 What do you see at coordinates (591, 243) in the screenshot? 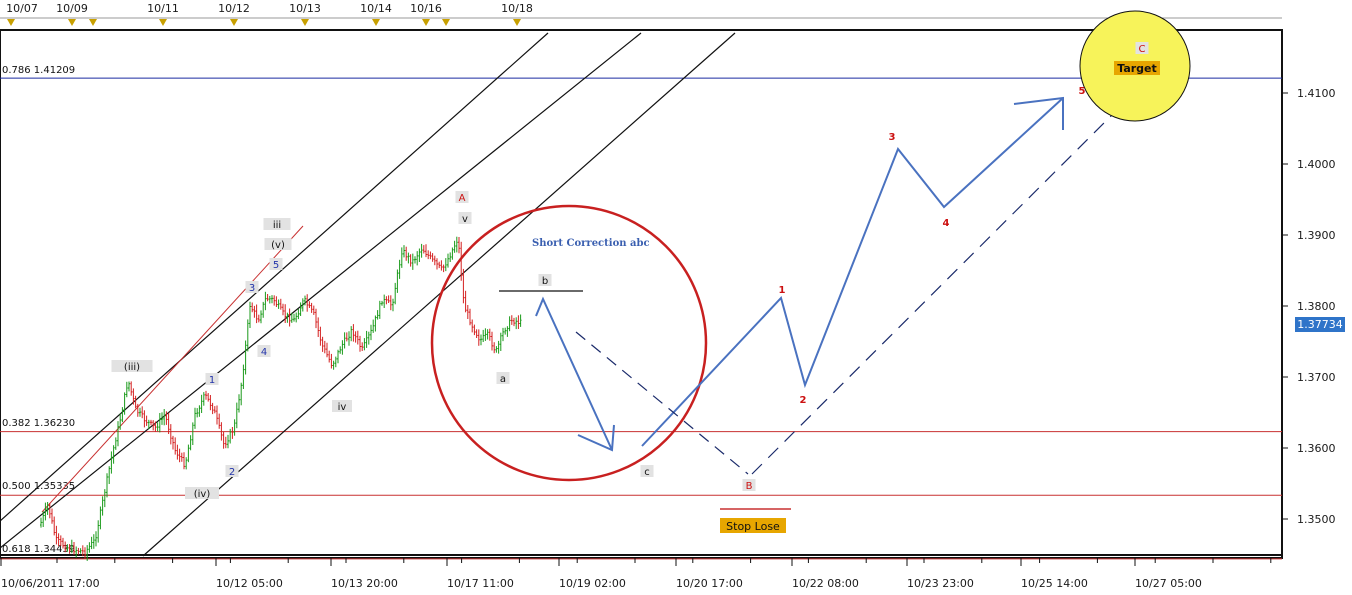
I see `short-correction-label: Short Correction abc` at bounding box center [591, 243].